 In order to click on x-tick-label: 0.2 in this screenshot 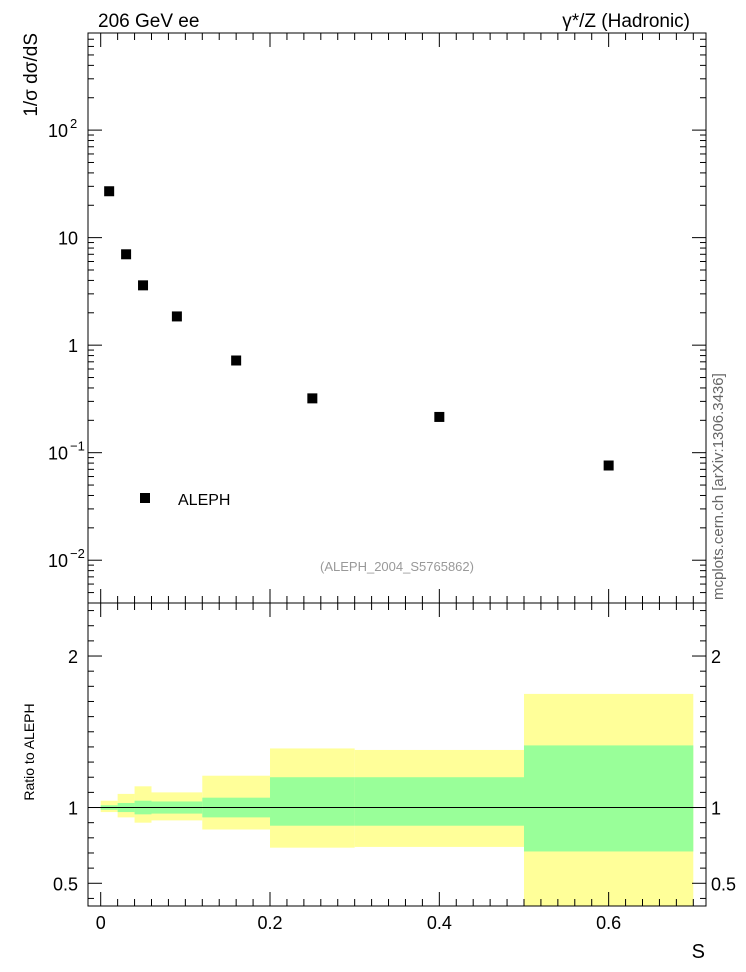, I will do `click(269, 923)`.